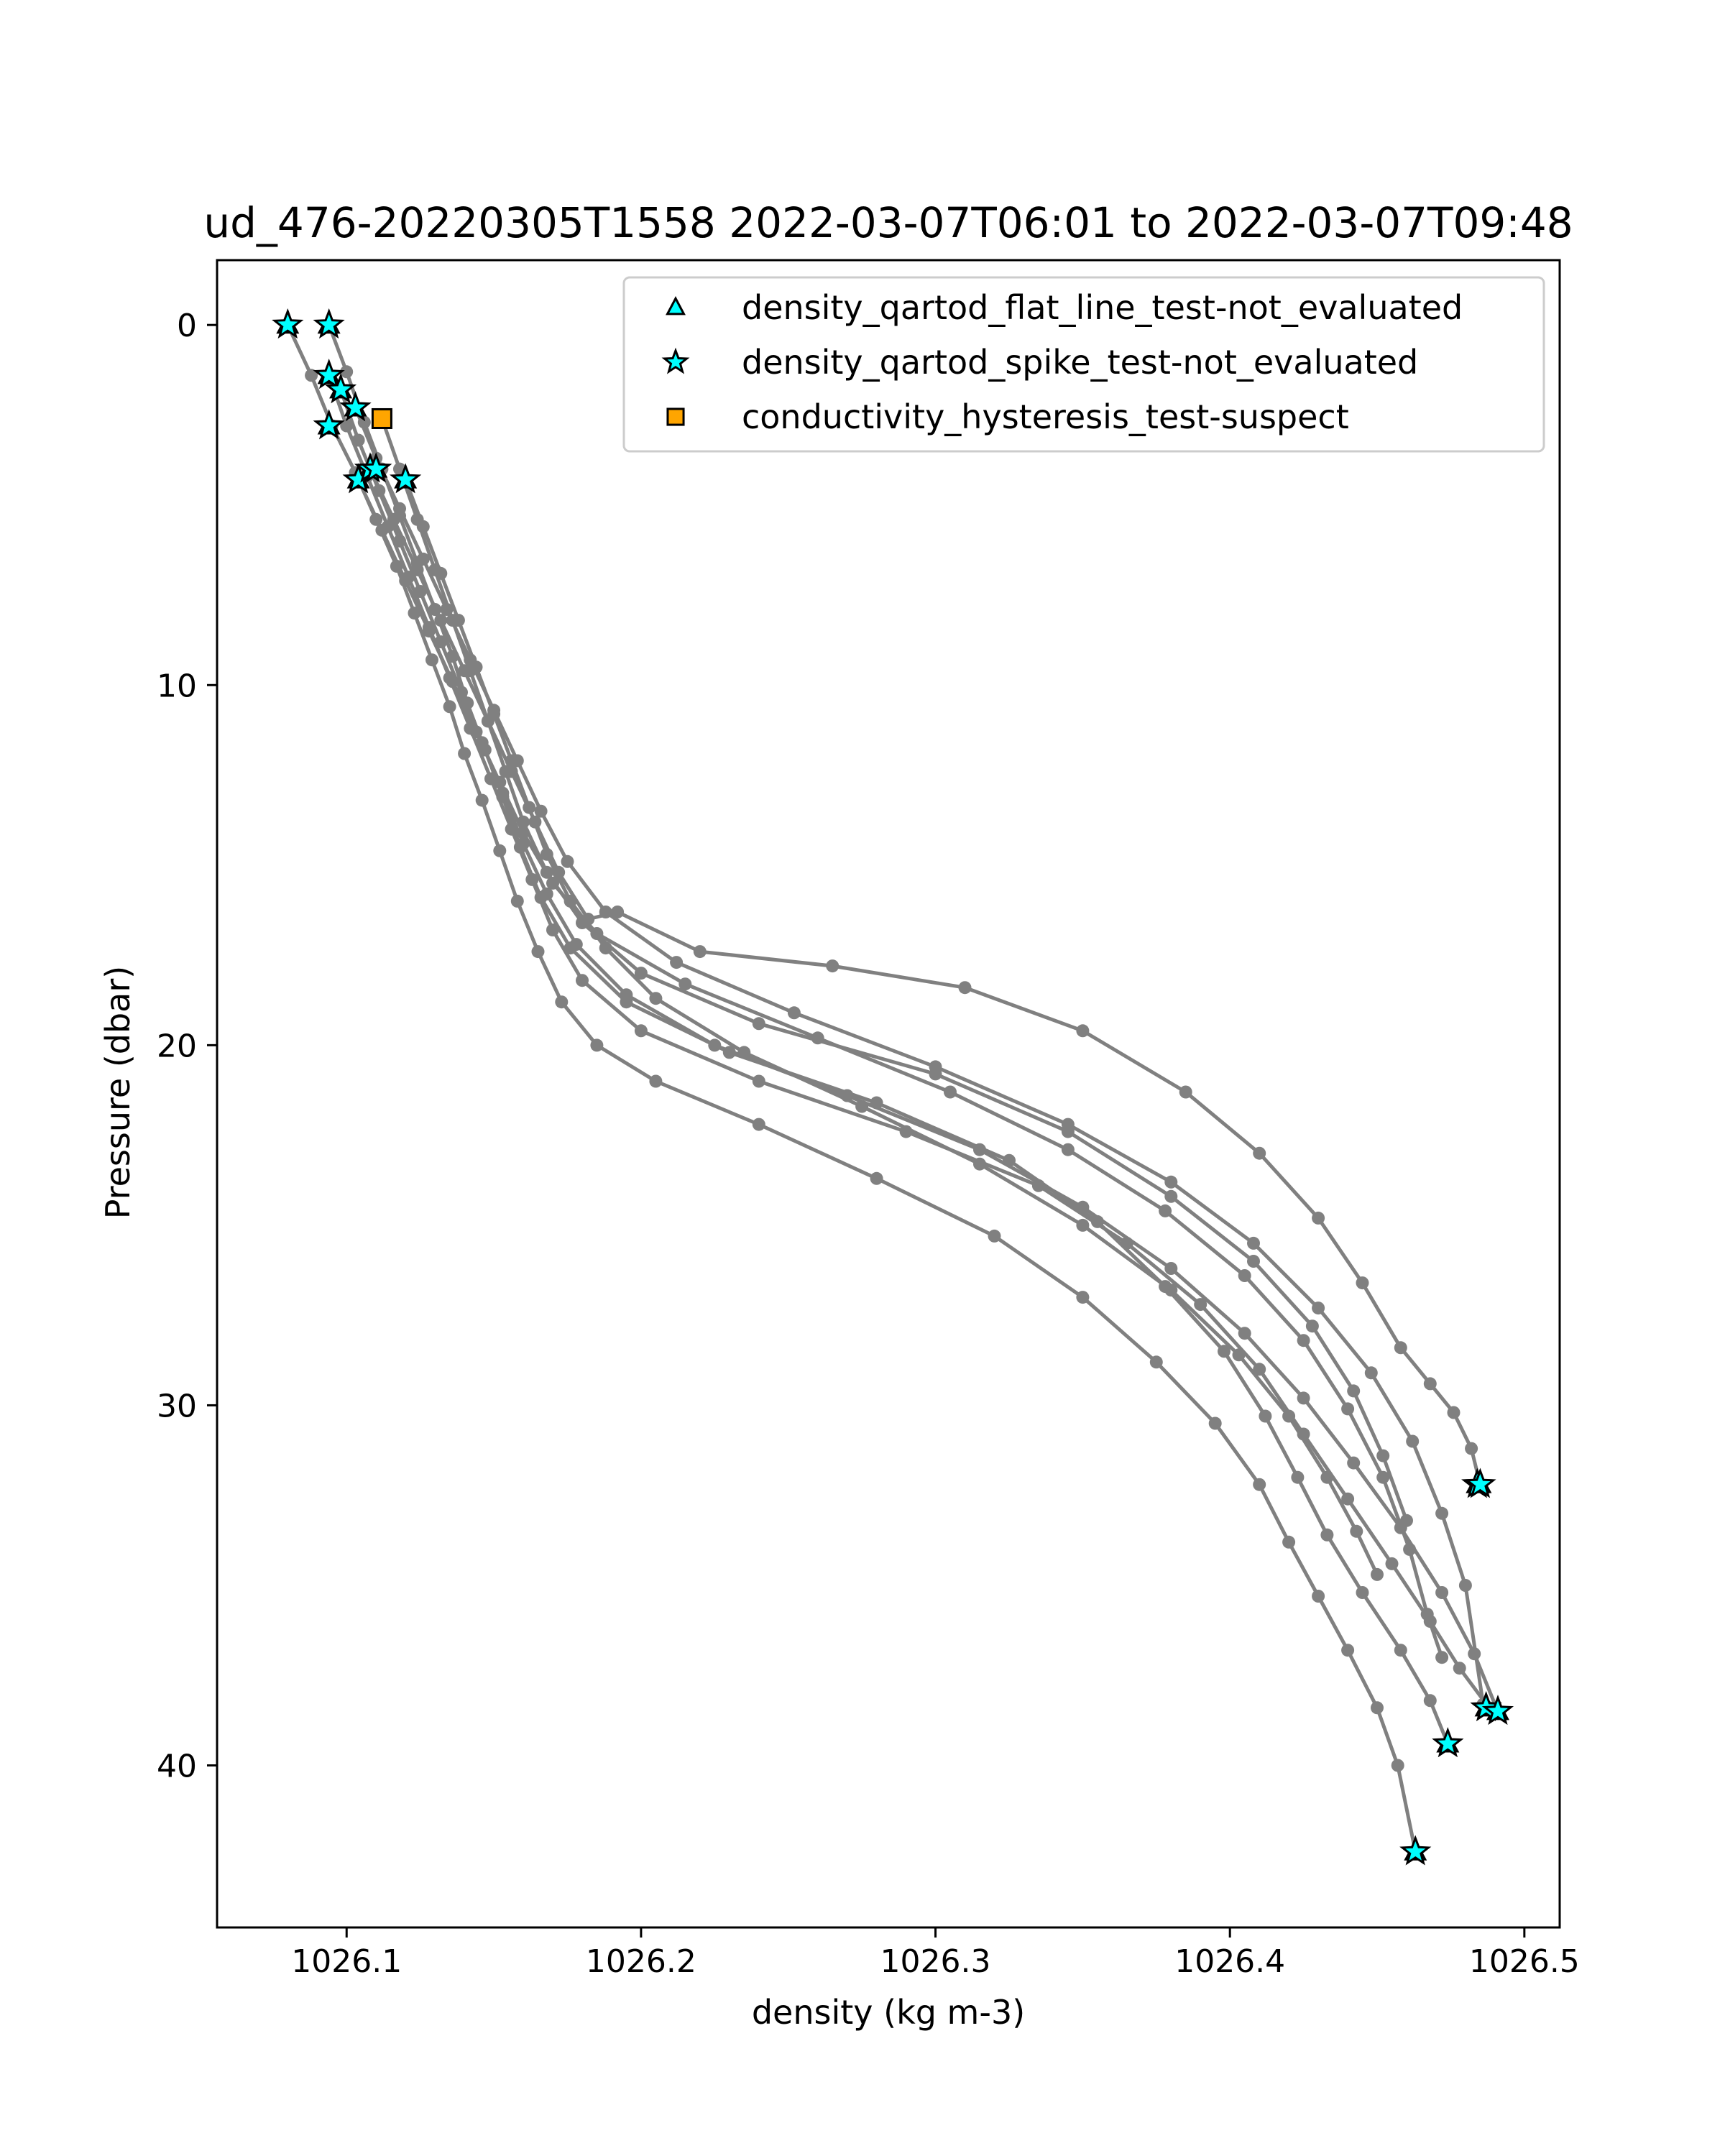 This screenshot has height=2156, width=1725. What do you see at coordinates (675, 417) in the screenshot?
I see `legend-square-icon` at bounding box center [675, 417].